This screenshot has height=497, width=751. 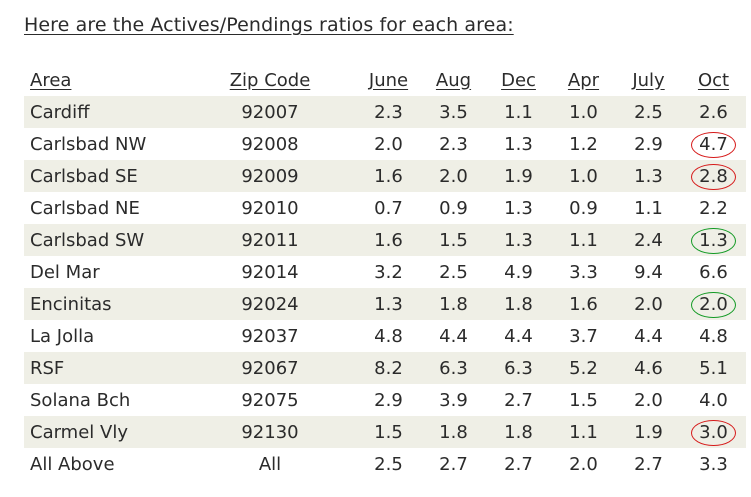 What do you see at coordinates (518, 336) in the screenshot?
I see `cell-dec: 4.4` at bounding box center [518, 336].